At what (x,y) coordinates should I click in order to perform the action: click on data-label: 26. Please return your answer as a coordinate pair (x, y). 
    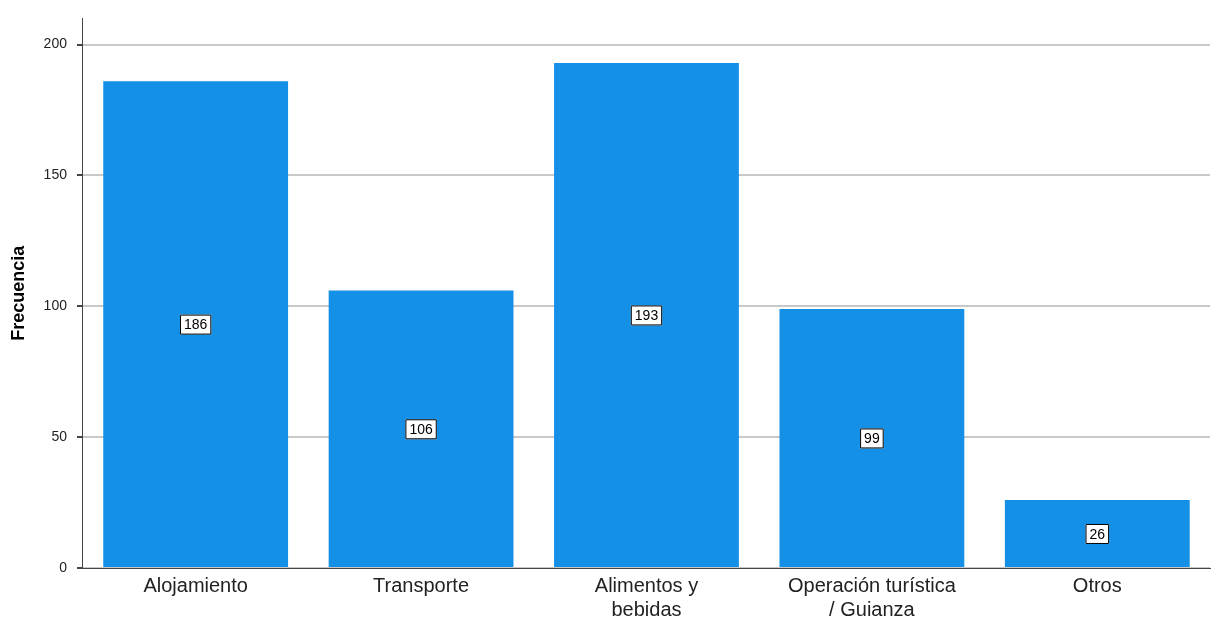
    Looking at the image, I should click on (1097, 533).